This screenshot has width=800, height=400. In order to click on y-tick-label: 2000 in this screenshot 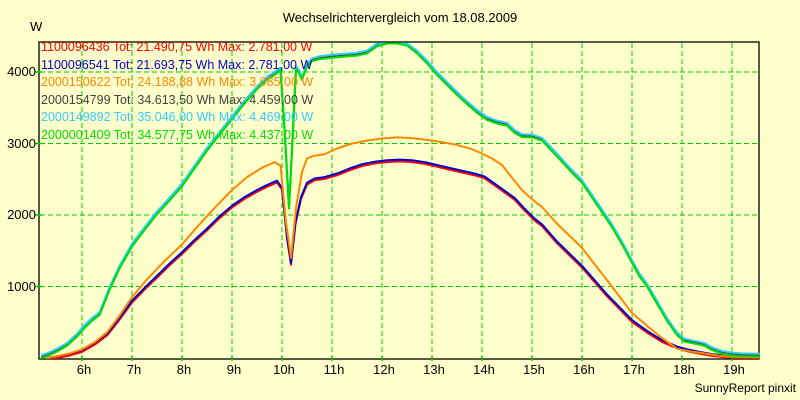, I will do `click(21, 214)`.